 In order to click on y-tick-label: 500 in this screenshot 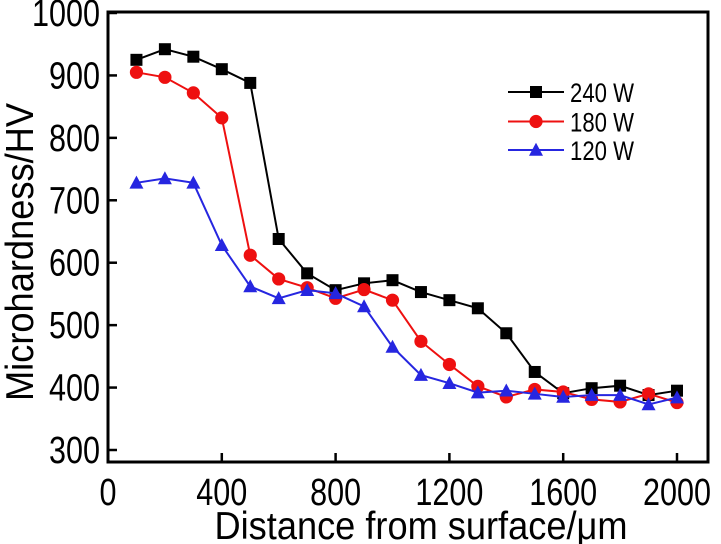, I will do `click(74, 326)`.